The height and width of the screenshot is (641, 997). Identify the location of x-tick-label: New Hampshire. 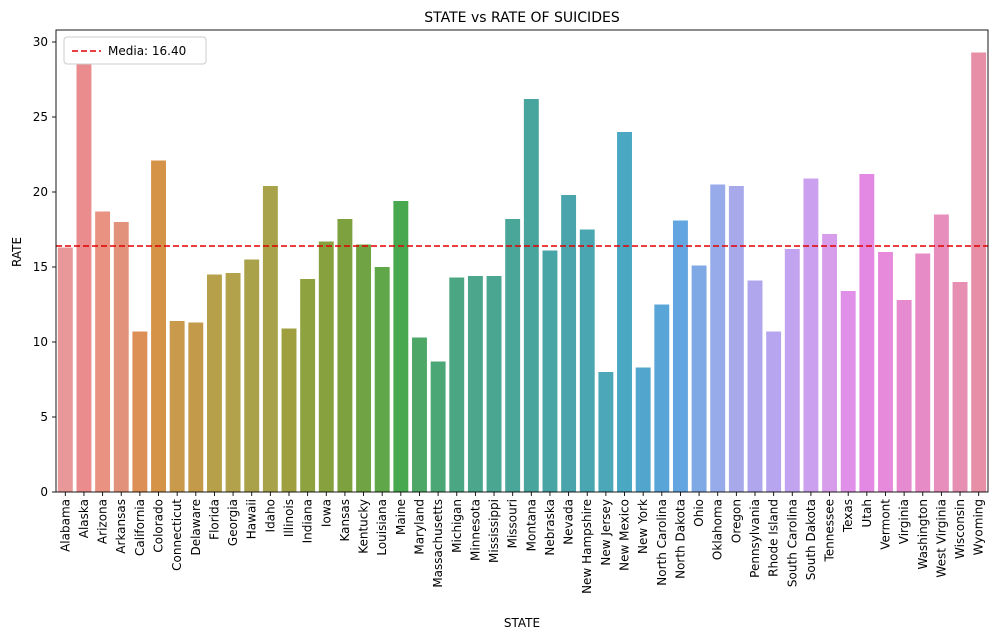
(587, 546).